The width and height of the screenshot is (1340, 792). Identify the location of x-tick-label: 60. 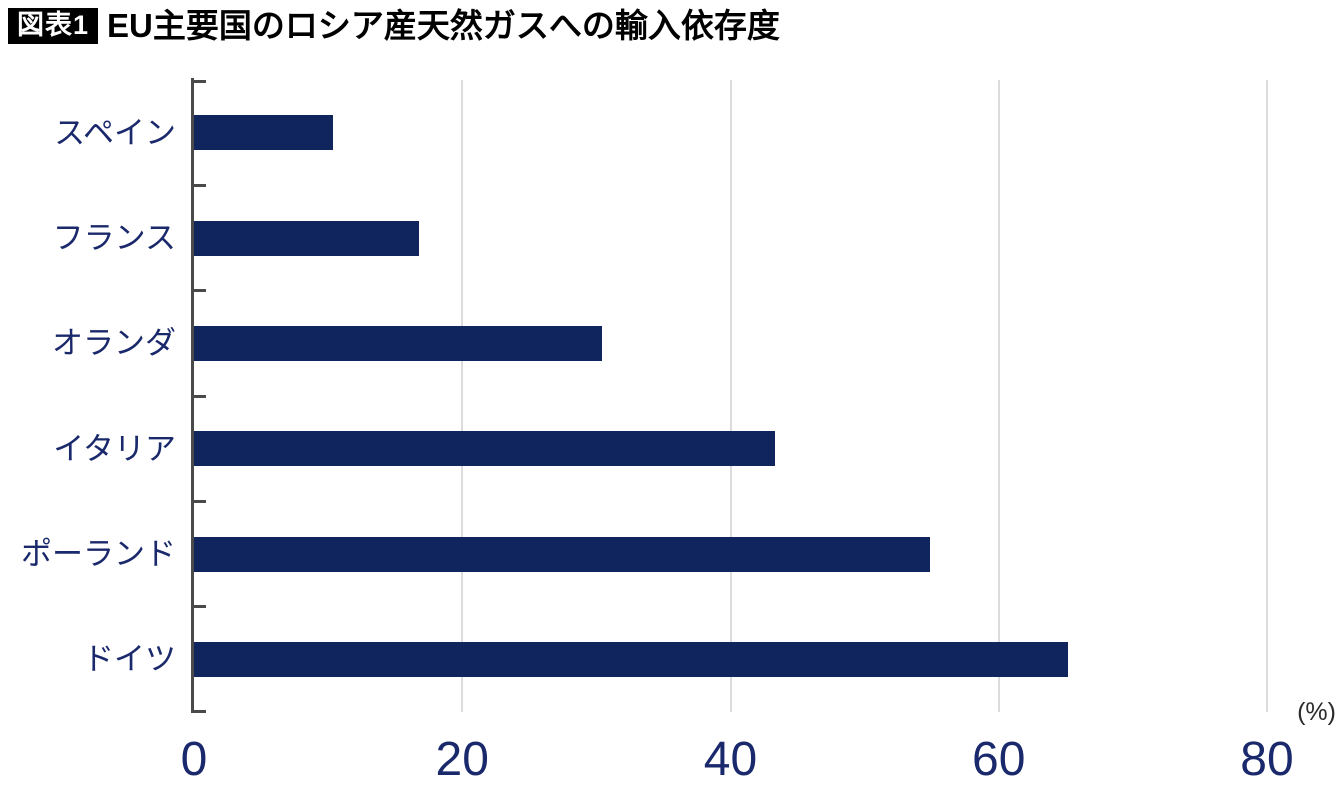
(999, 759).